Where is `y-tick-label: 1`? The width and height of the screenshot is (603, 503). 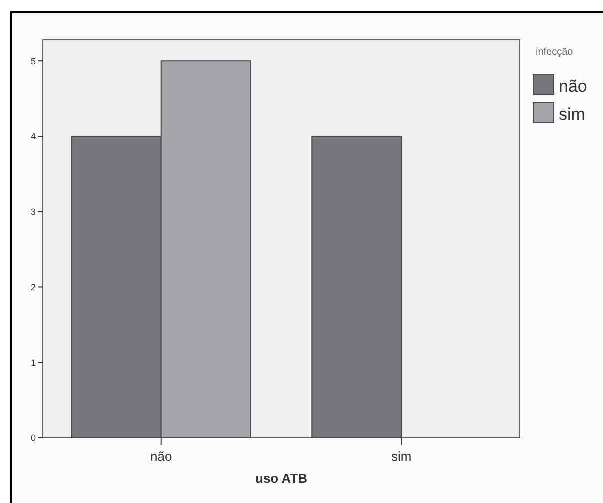 y-tick-label: 1 is located at coordinates (33, 363).